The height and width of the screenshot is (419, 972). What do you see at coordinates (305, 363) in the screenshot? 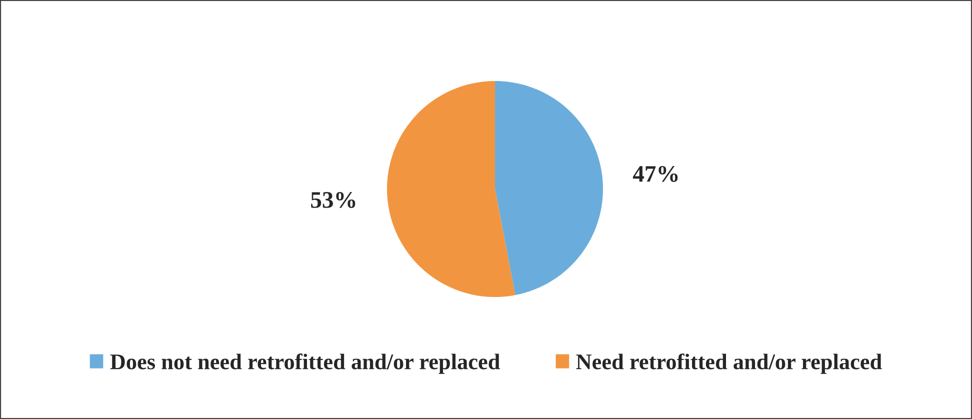
I see `legend-label: Does not need retrofitted and/or replaced` at bounding box center [305, 363].